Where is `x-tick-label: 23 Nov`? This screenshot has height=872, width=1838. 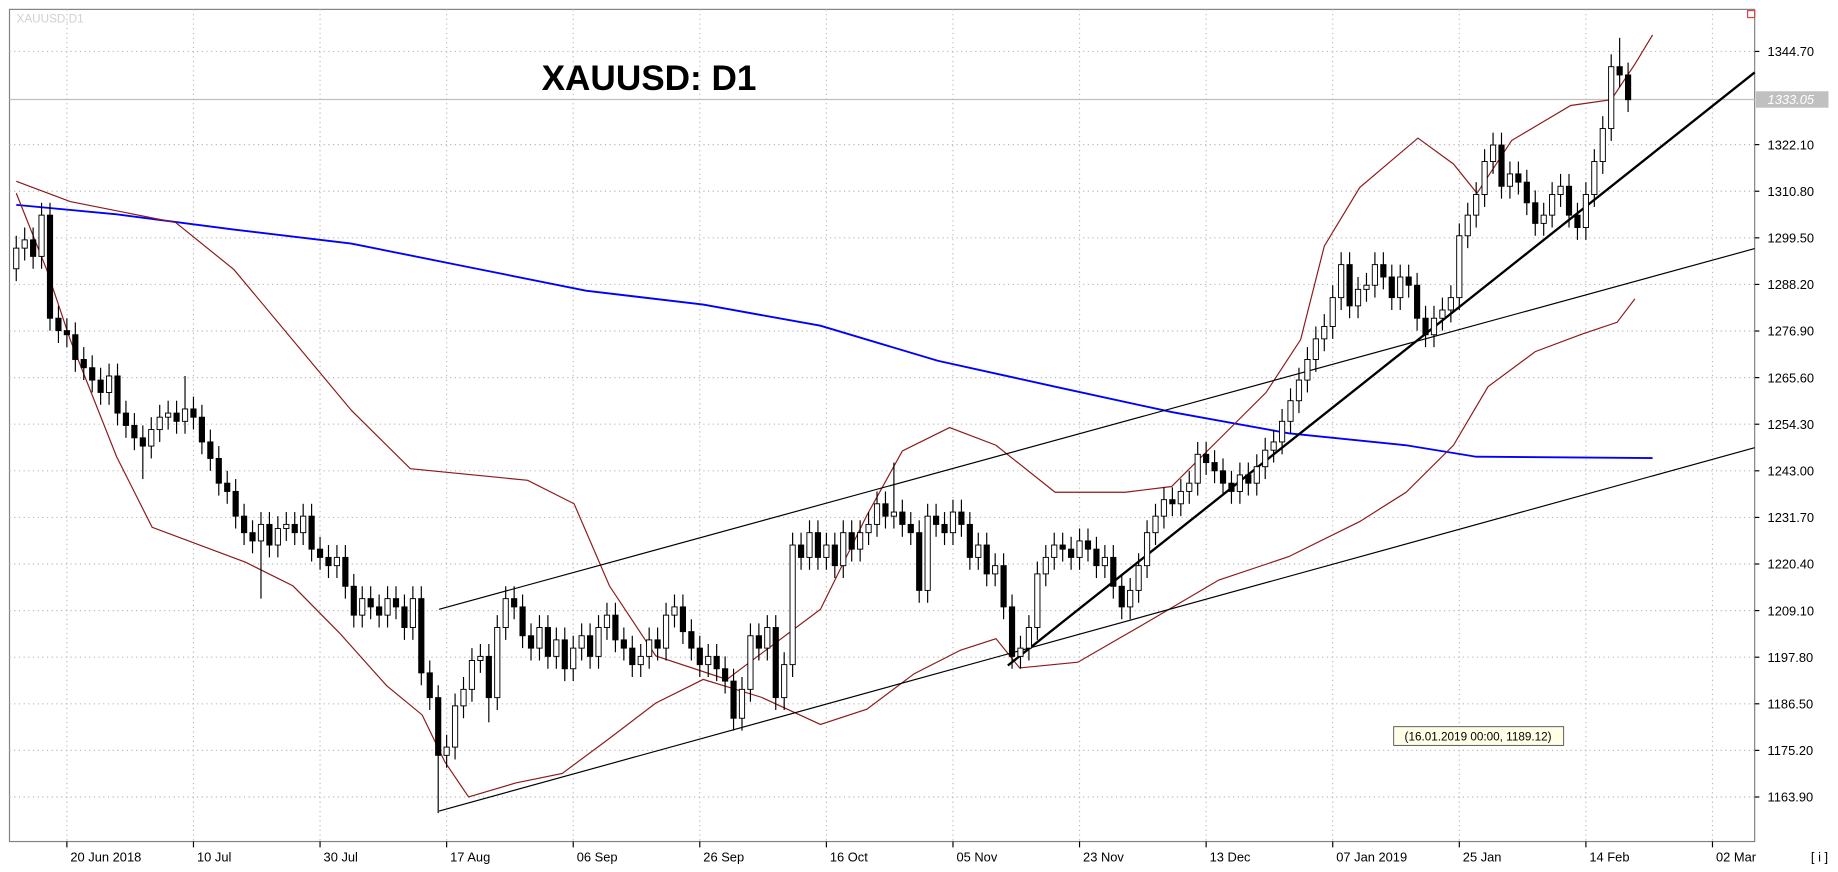
x-tick-label: 23 Nov is located at coordinates (1103, 856).